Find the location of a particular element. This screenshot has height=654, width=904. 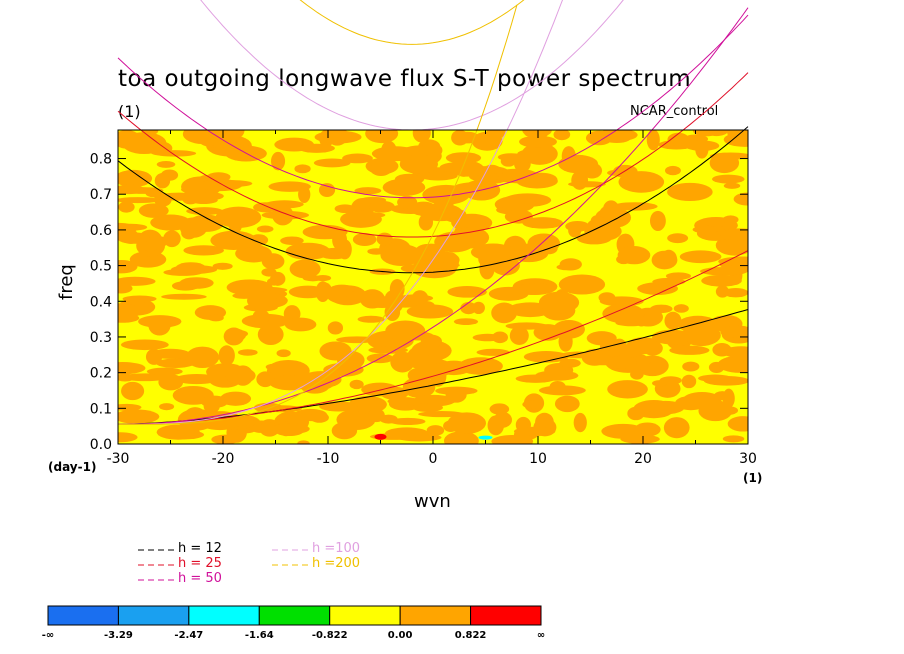

y-unit-label: (day-1) is located at coordinates (72, 467).